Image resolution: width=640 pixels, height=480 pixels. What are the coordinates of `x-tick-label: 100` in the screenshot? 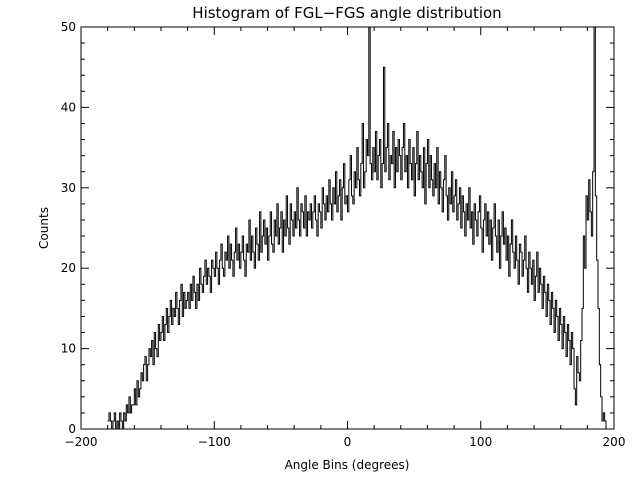 It's located at (480, 442).